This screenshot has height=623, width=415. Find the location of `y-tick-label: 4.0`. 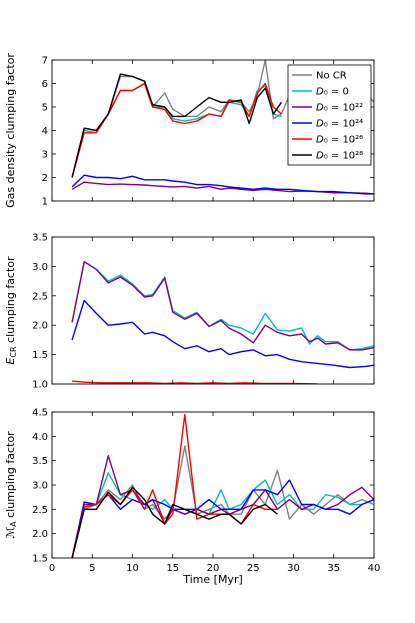

y-tick-label: 4.0 is located at coordinates (40, 437).